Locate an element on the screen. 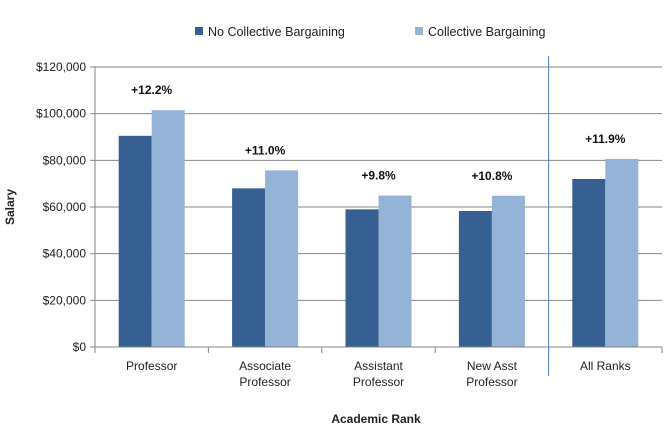 The height and width of the screenshot is (444, 670). legend-label: Collective Bargaining is located at coordinates (486, 32).